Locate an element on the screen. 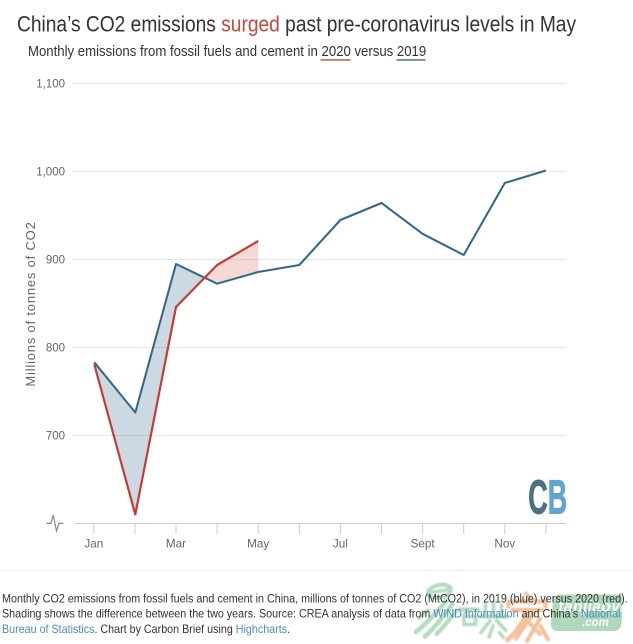 Image resolution: width=633 pixels, height=644 pixels. svg-text: 900 is located at coordinates (55, 261).